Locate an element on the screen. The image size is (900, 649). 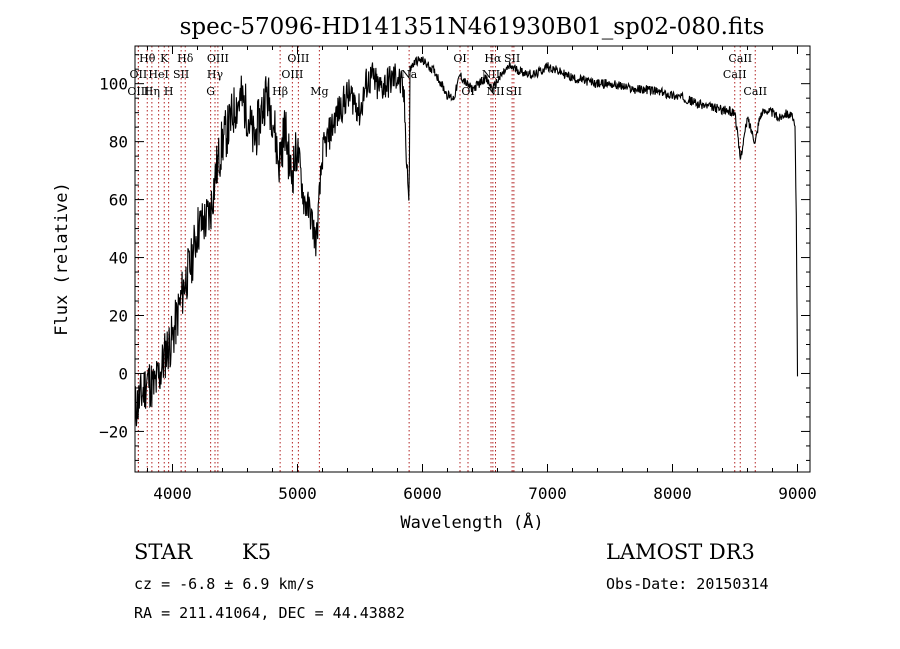
line-label-1: OII is located at coordinates (139, 74).